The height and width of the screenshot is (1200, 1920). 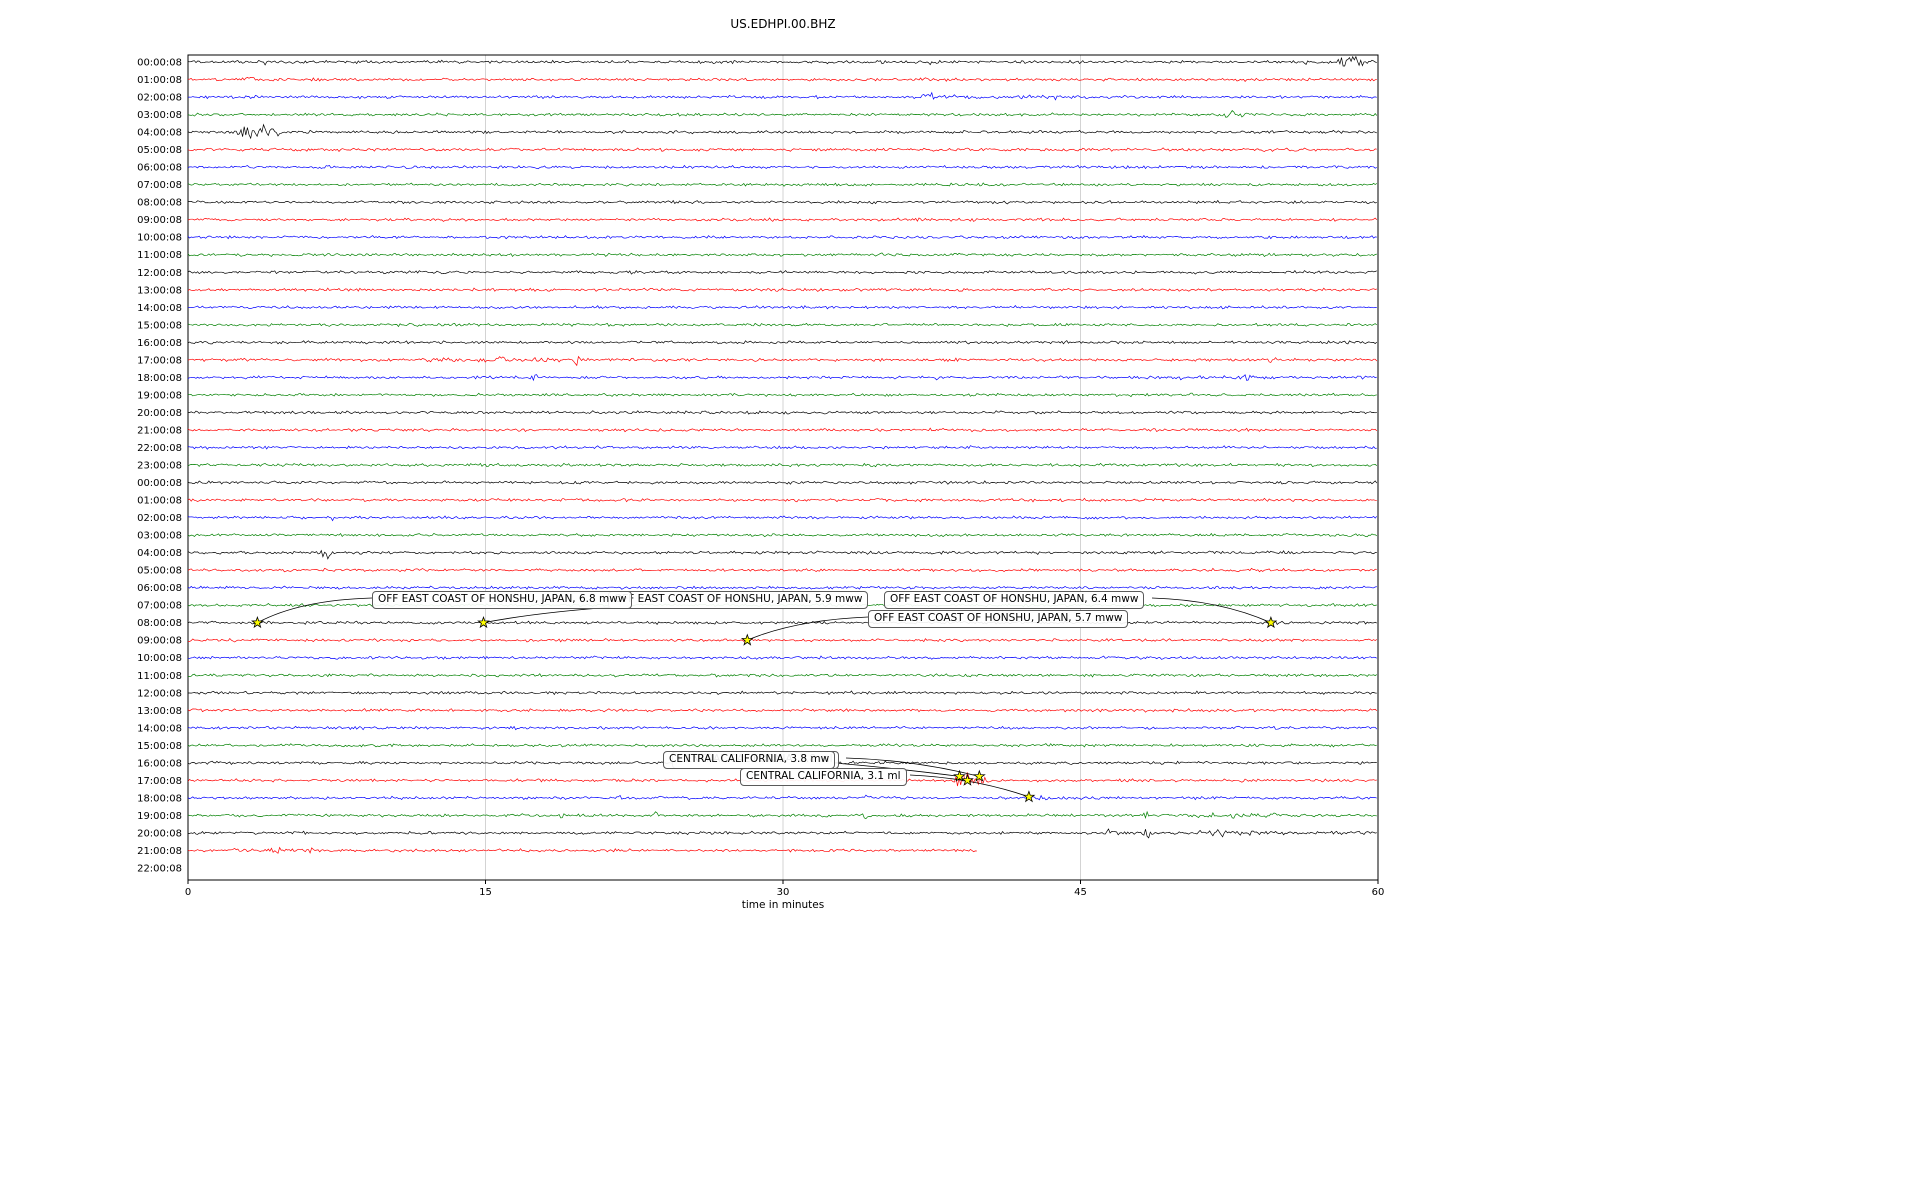 What do you see at coordinates (485, 892) in the screenshot?
I see `x-tick-label: 15` at bounding box center [485, 892].